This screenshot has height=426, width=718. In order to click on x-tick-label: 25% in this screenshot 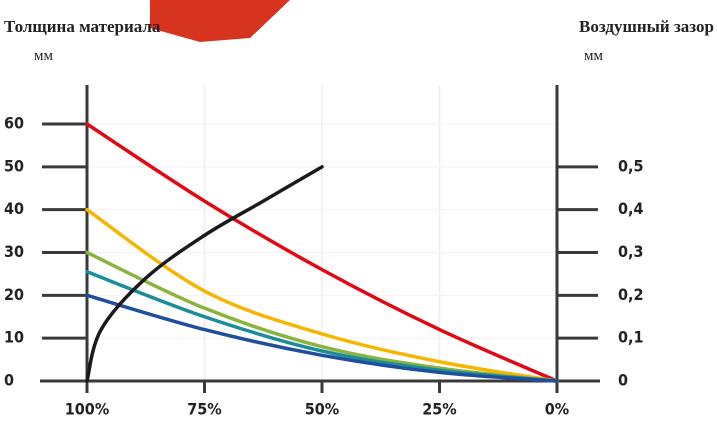, I will do `click(439, 409)`.